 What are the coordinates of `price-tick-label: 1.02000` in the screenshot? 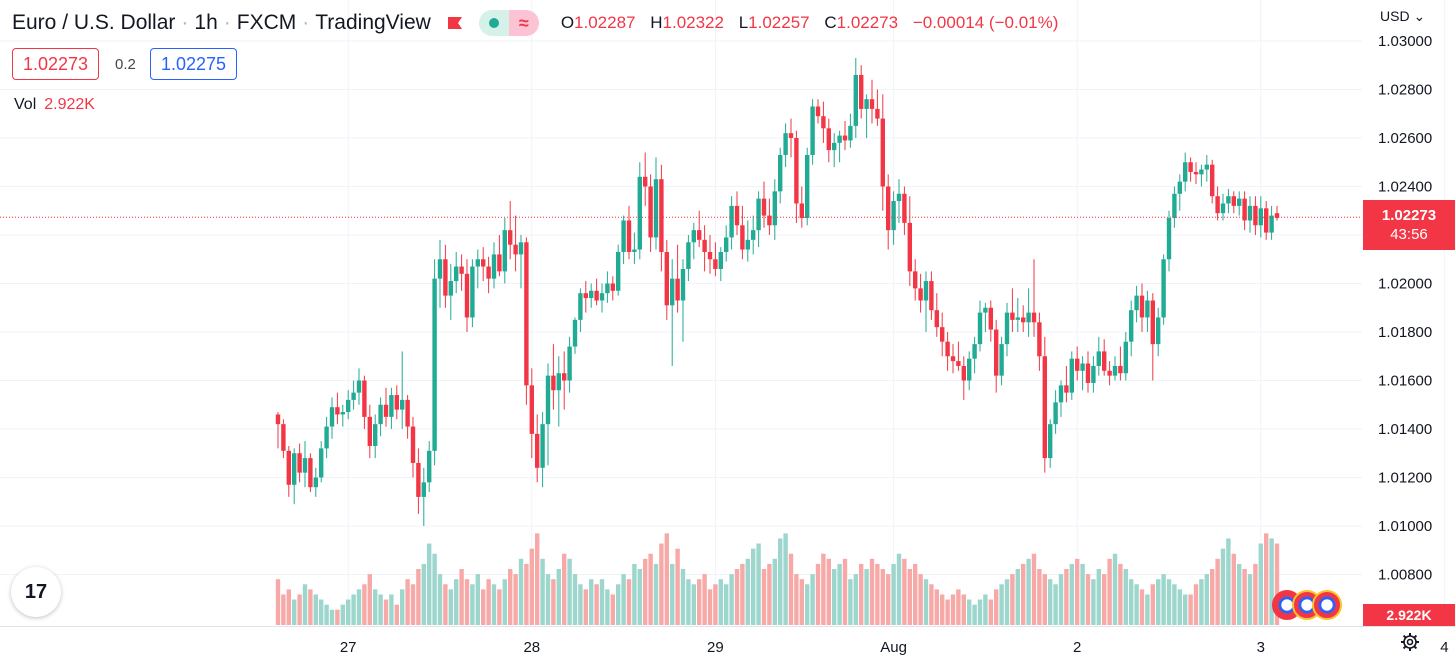 It's located at (1405, 284).